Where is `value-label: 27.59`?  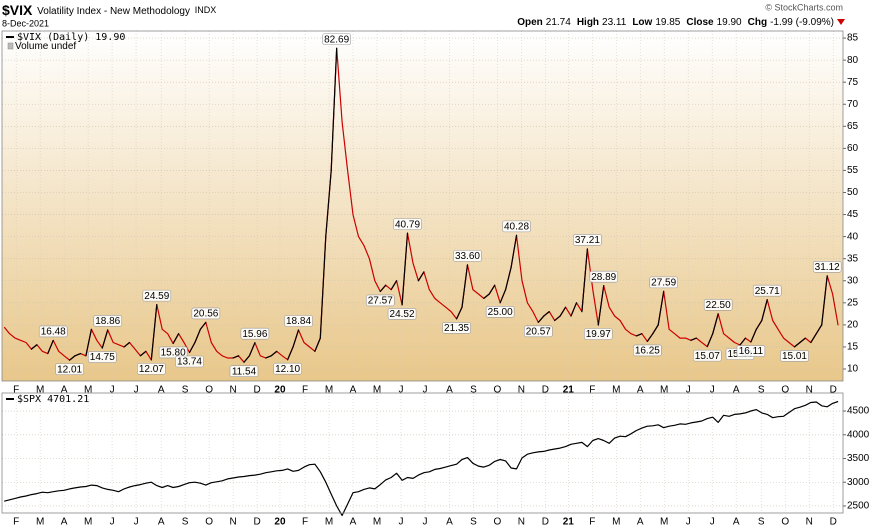 value-label: 27.59 is located at coordinates (663, 283).